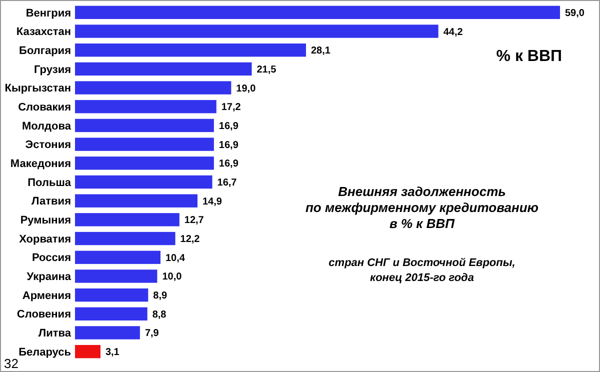 Image resolution: width=600 pixels, height=372 pixels. Describe the element at coordinates (152, 334) in the screenshot. I see `data-label: 7,9` at that location.